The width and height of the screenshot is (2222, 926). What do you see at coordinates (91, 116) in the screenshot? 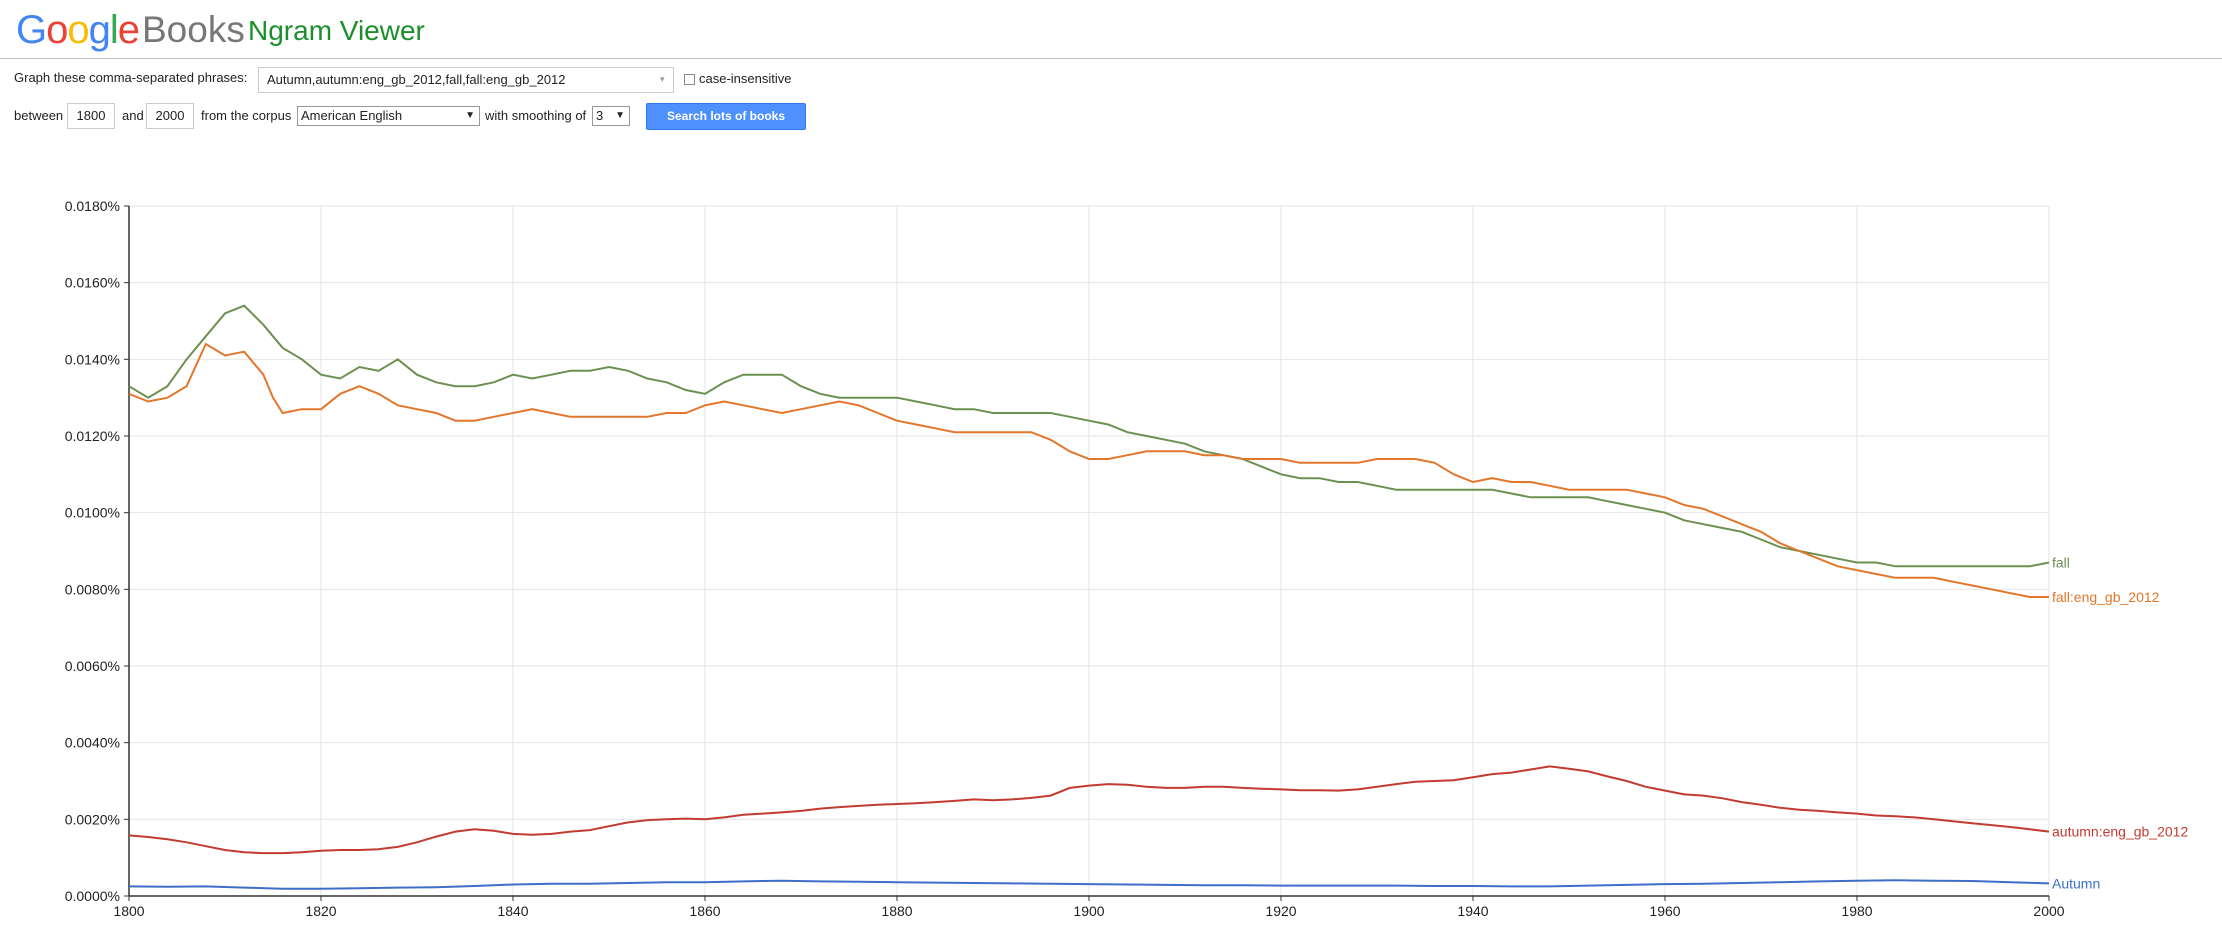
I see `start-year-input: 1800` at bounding box center [91, 116].